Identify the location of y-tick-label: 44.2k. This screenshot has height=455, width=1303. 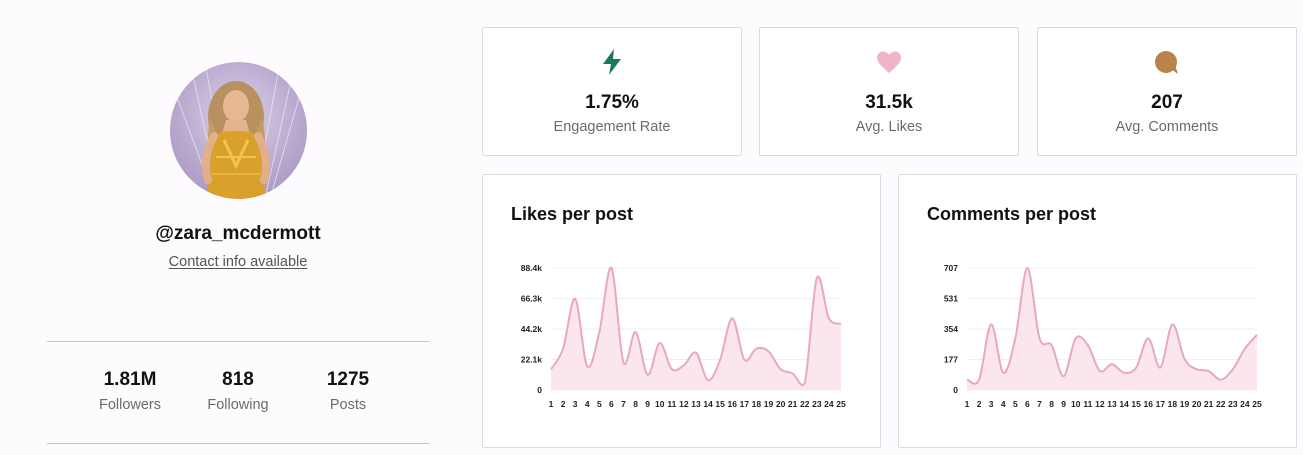
(532, 329).